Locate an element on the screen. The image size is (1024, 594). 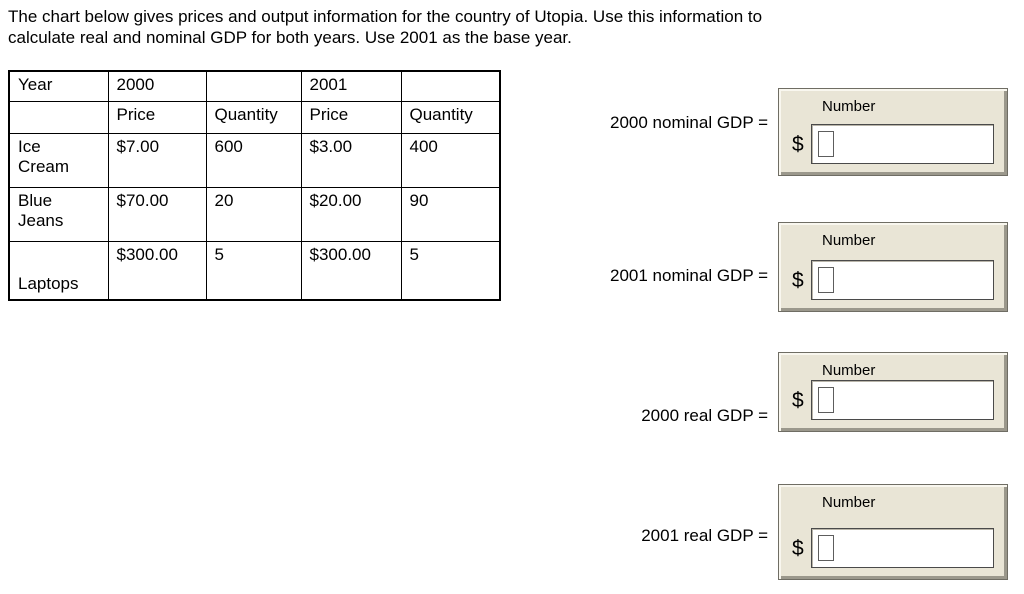
cell-item-ice-cream: Ice Cream is located at coordinates (58, 160).